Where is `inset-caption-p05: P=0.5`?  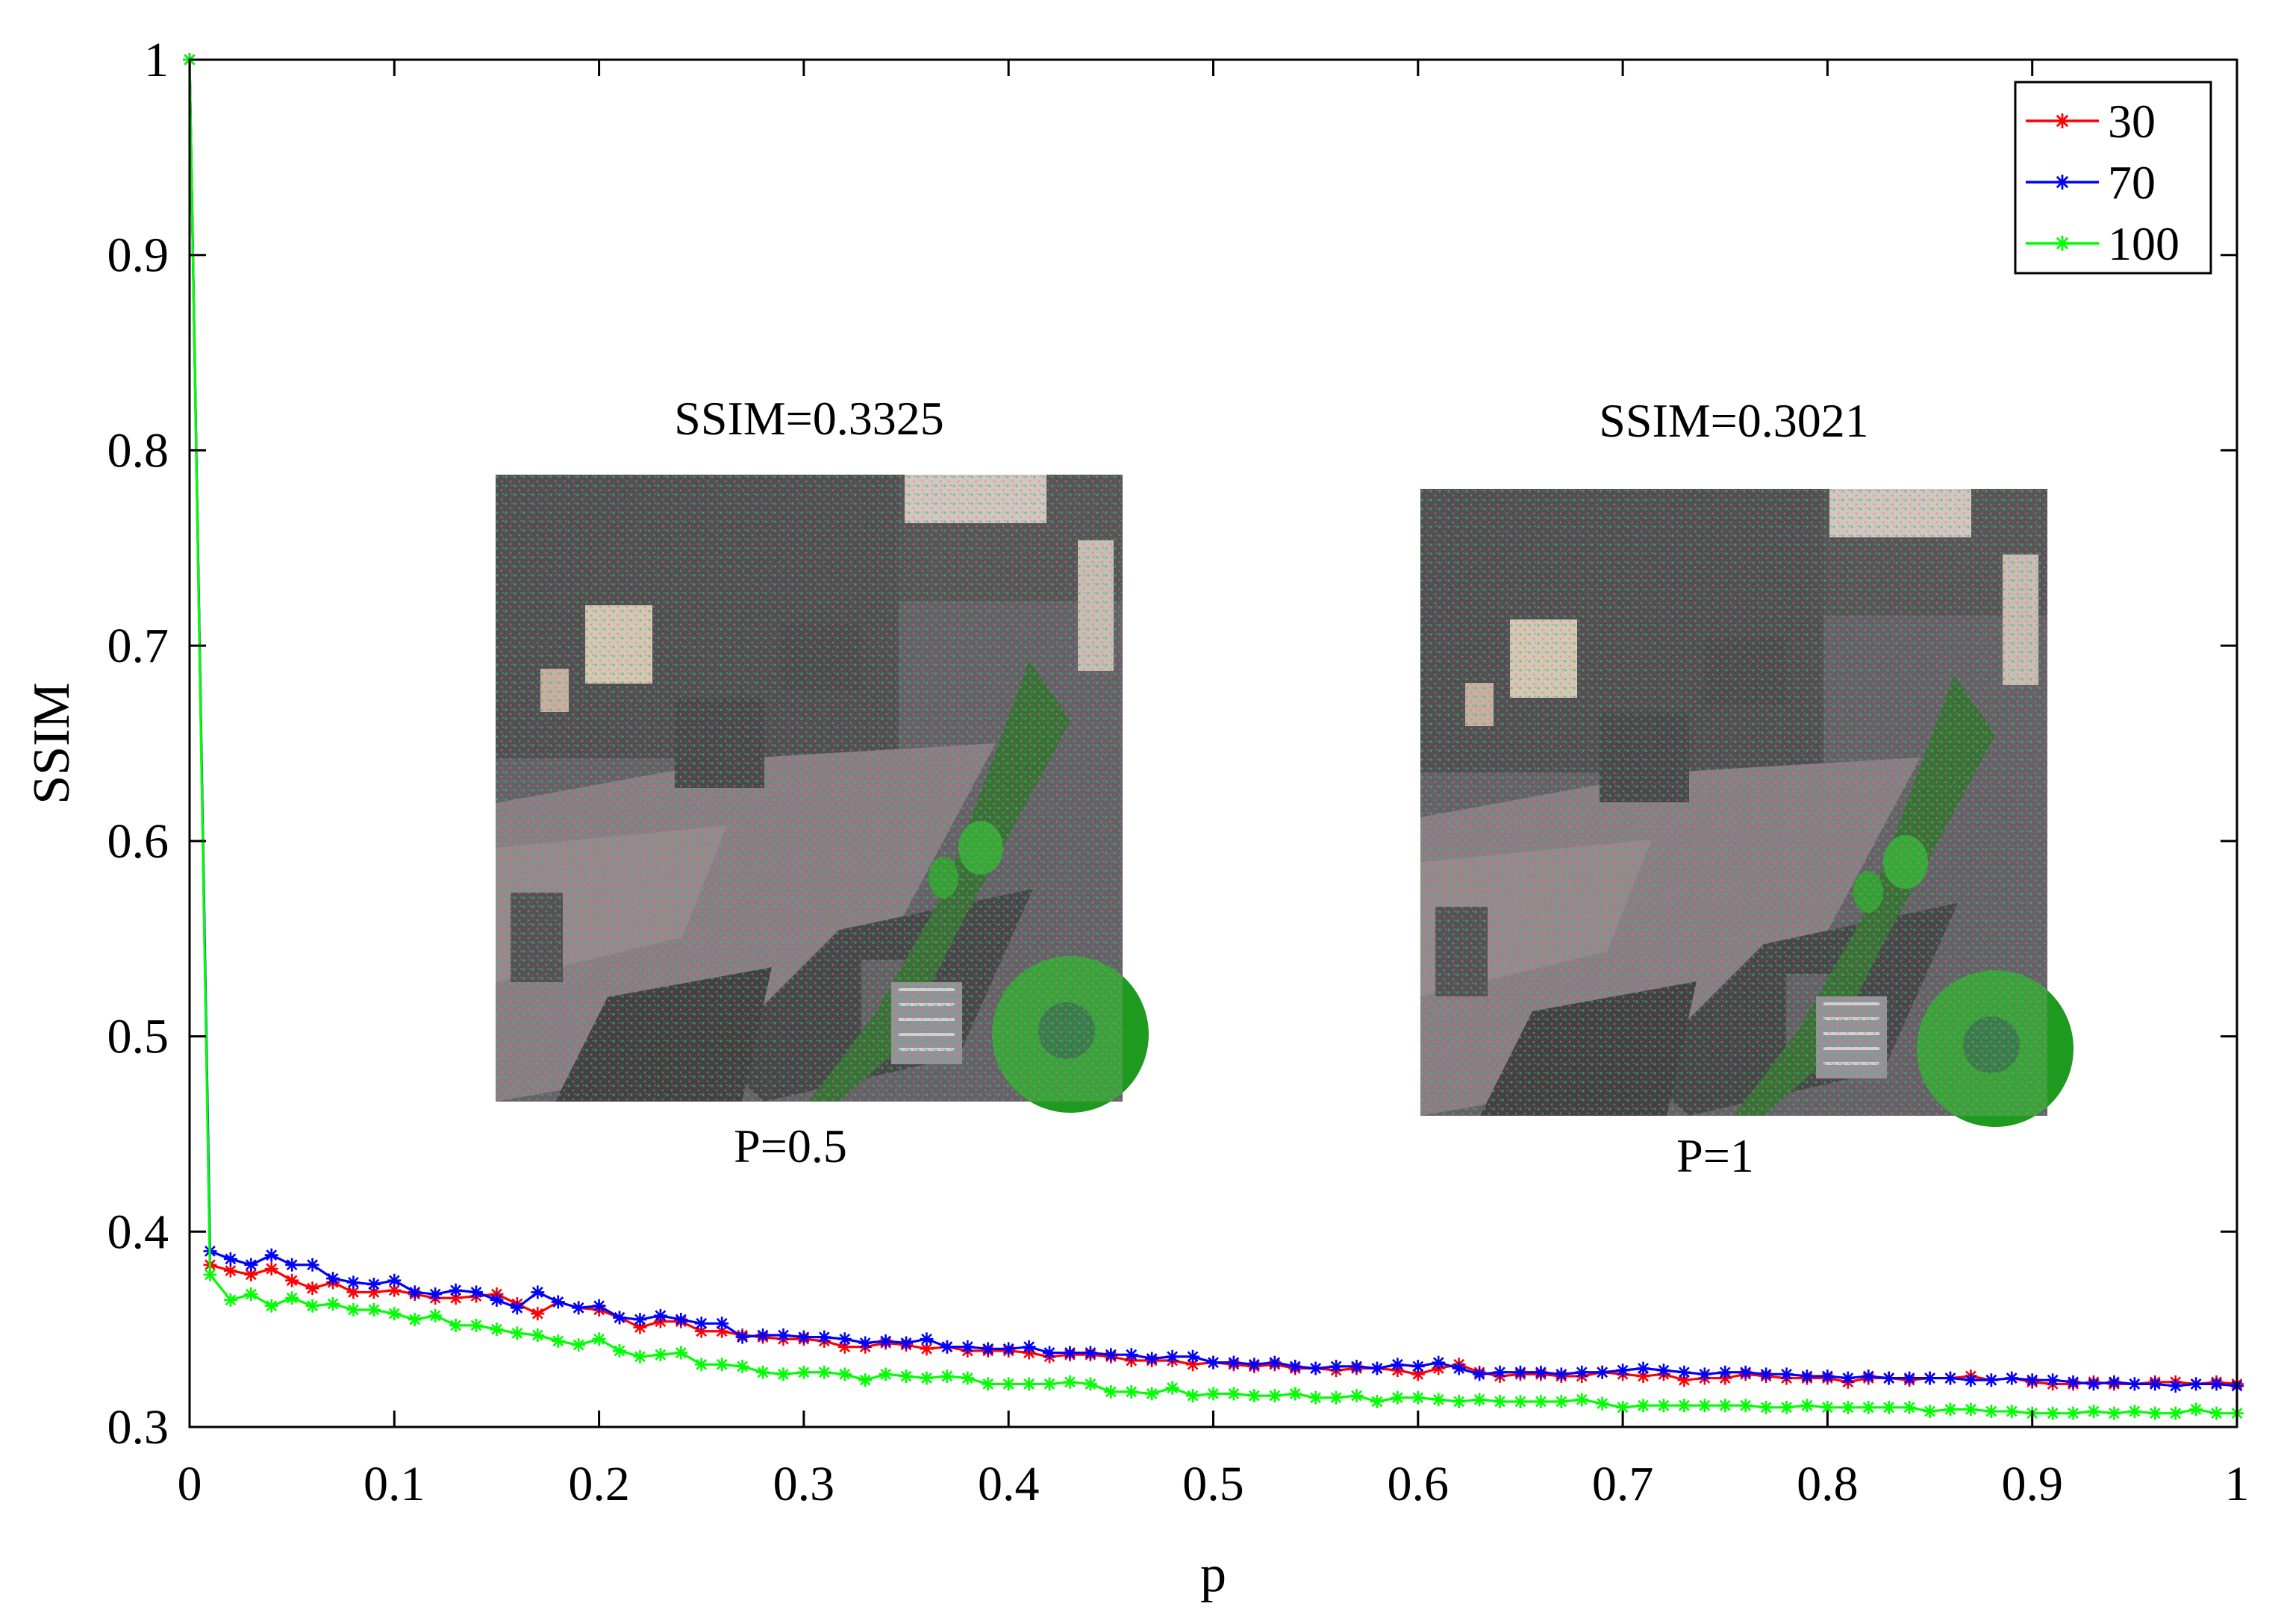 inset-caption-p05: P=0.5 is located at coordinates (790, 1145).